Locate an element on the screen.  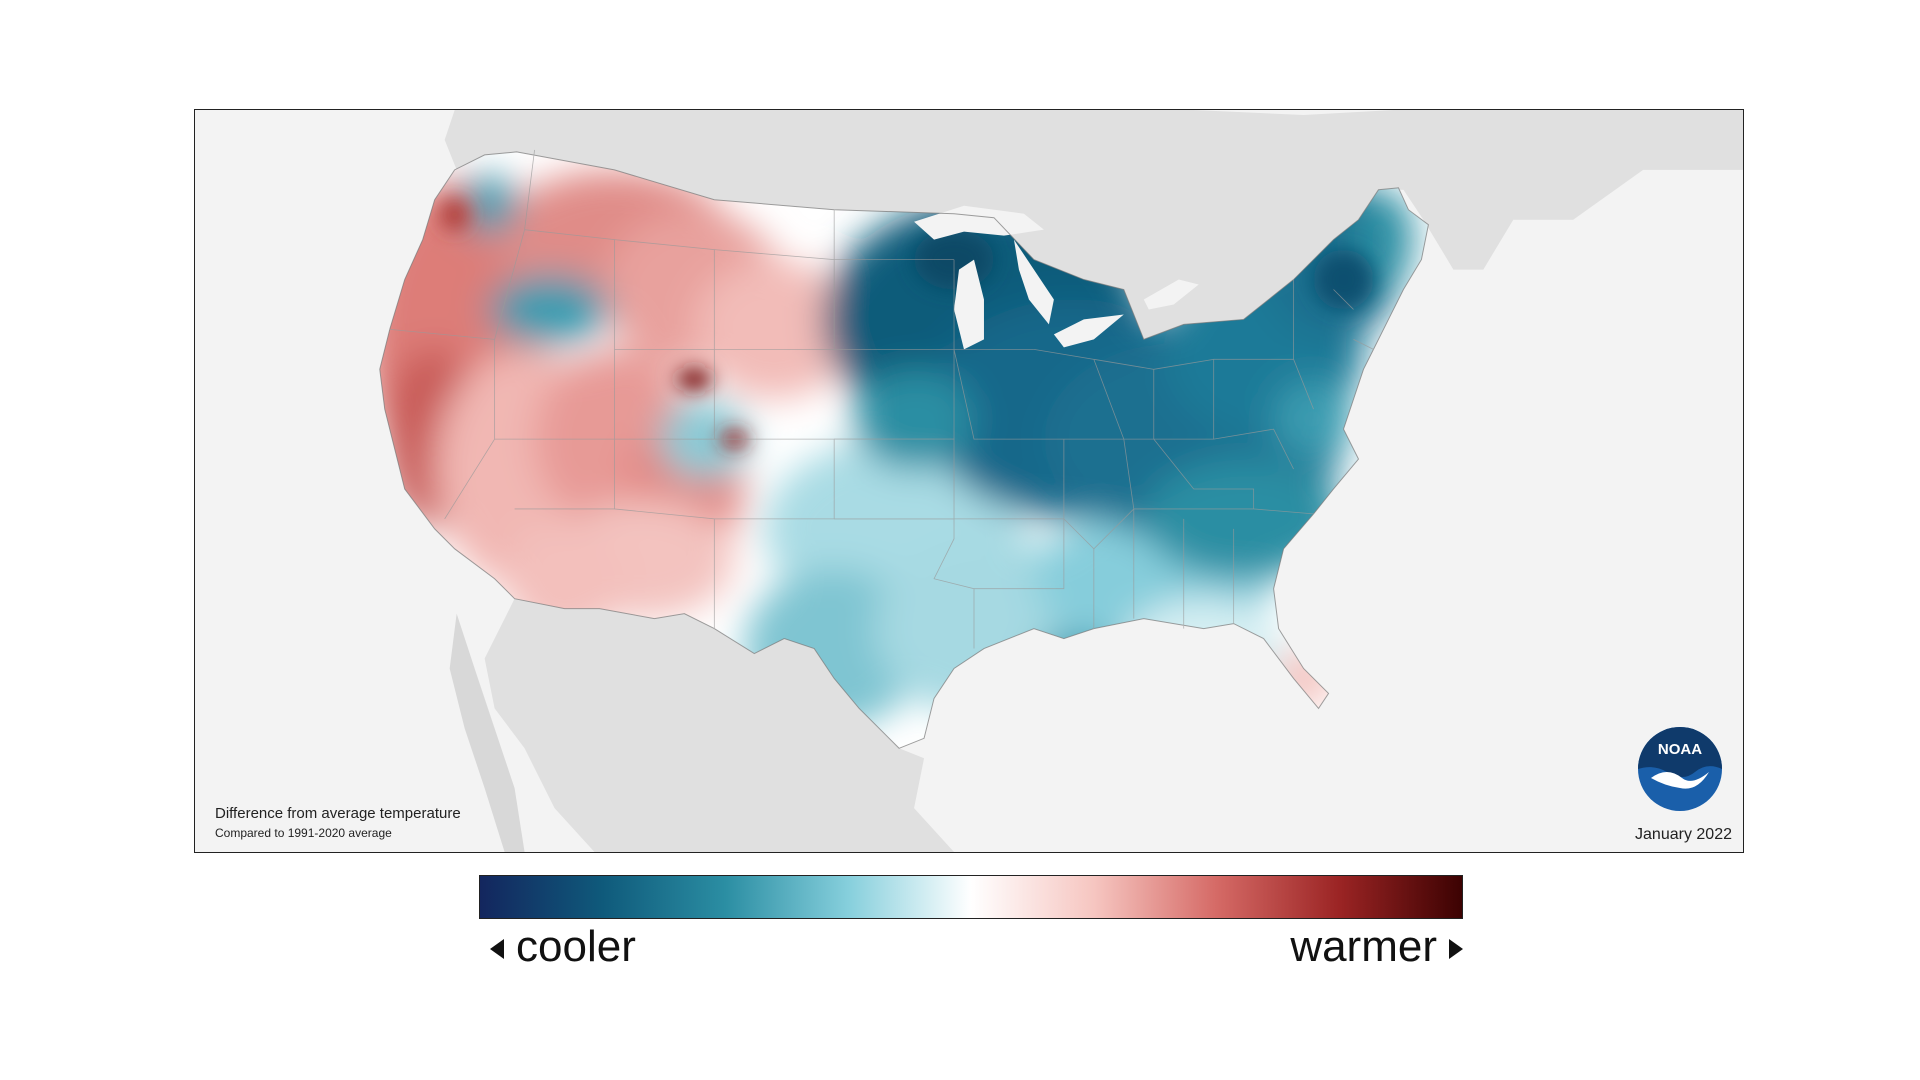
arrow-right-icon is located at coordinates (1456, 949).